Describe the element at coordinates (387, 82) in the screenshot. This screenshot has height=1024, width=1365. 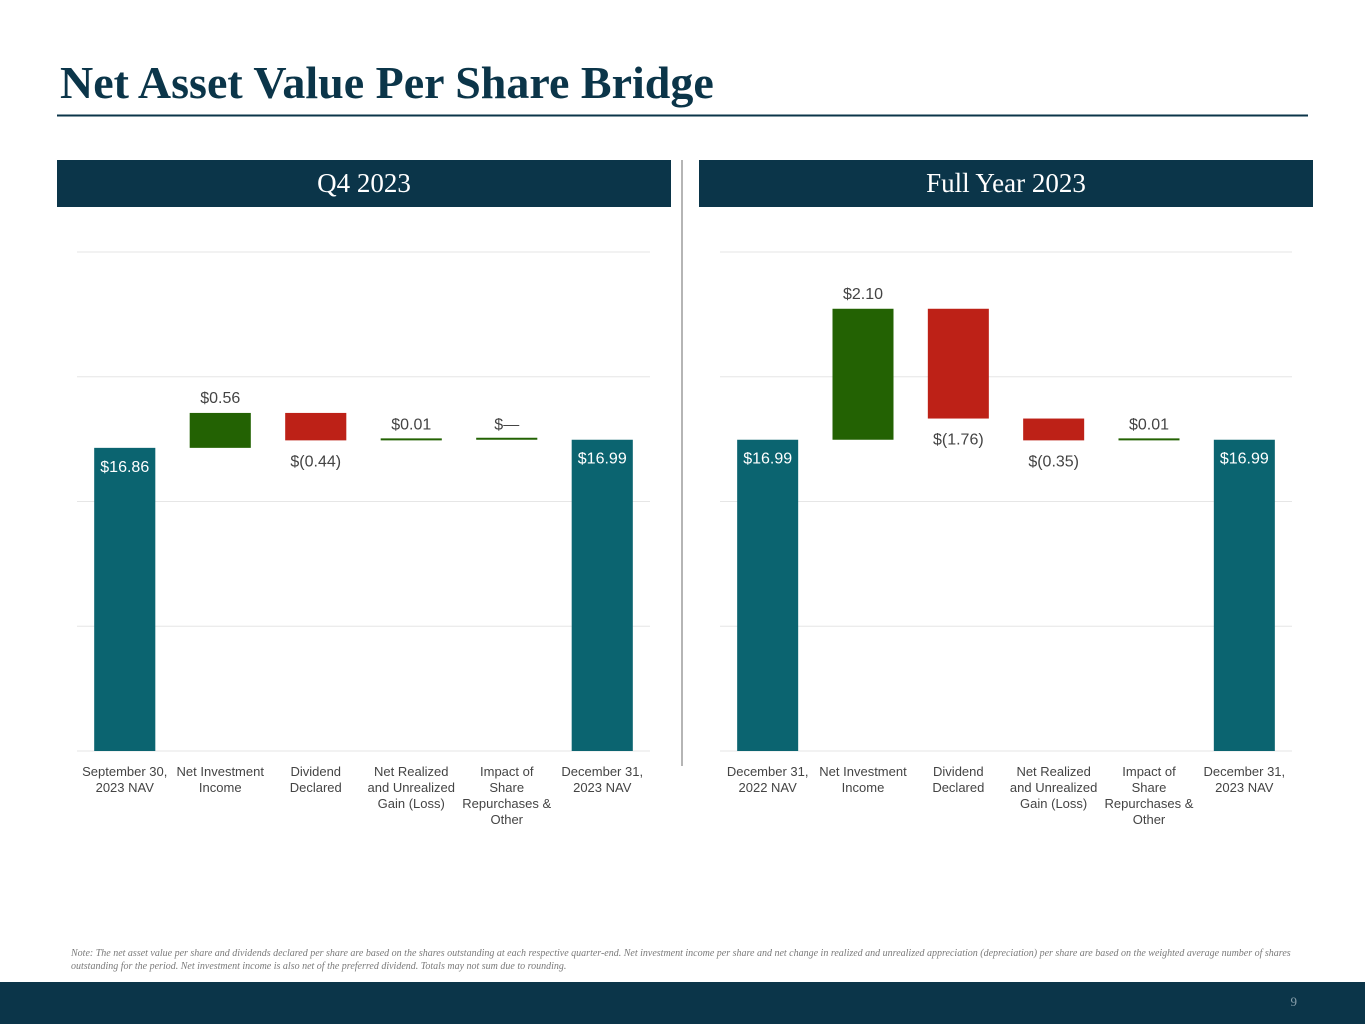
I see `slide-title: Net Asset Value Per Share Bridge` at that location.